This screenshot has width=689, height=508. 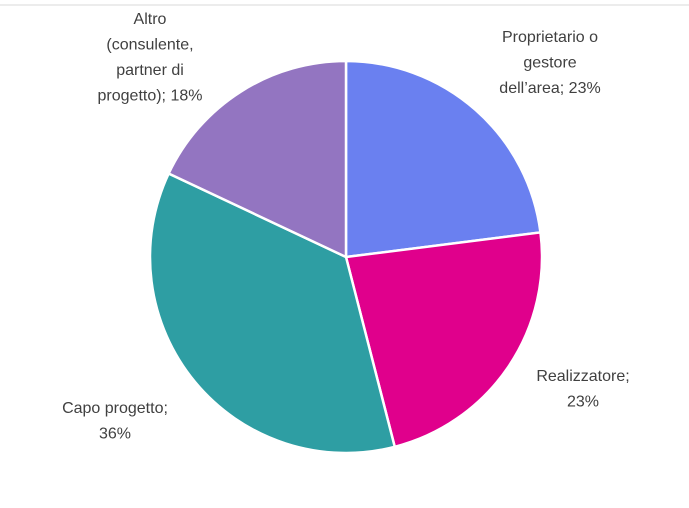 What do you see at coordinates (115, 408) in the screenshot?
I see `data-label-line: Capo progetto;` at bounding box center [115, 408].